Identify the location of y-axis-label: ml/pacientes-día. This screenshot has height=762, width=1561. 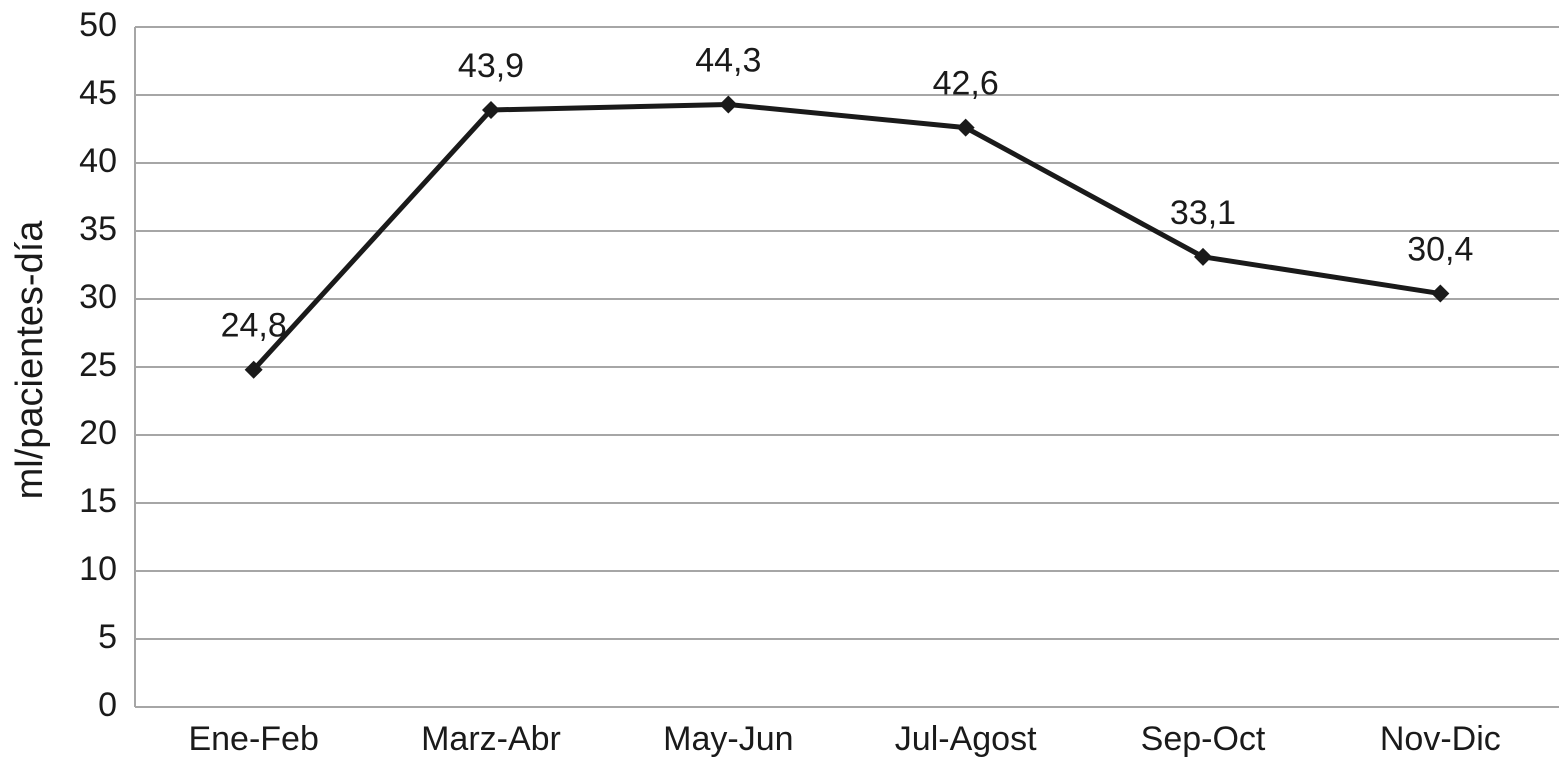
(30, 360).